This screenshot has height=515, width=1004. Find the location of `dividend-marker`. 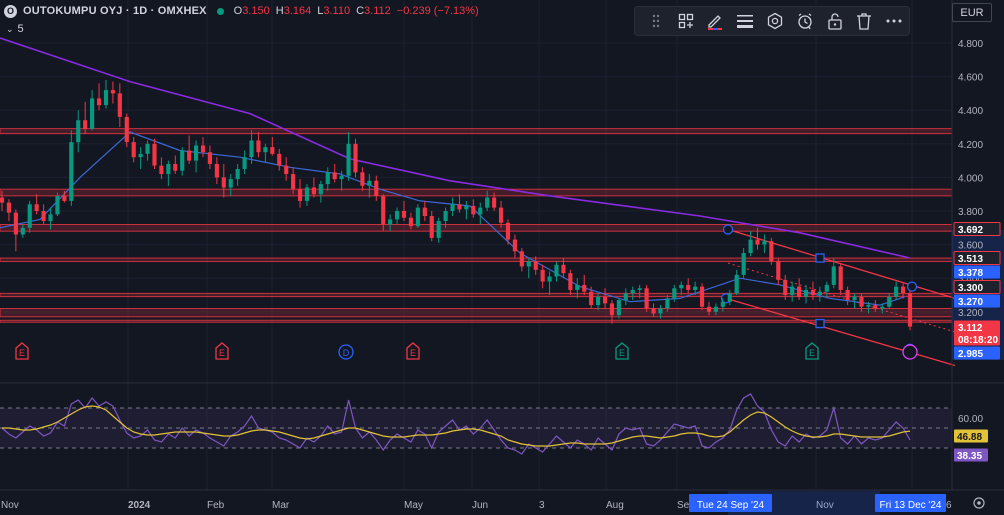

dividend-marker is located at coordinates (346, 352).